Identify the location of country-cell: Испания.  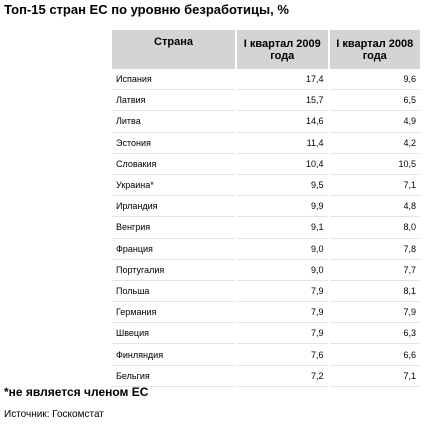
(173, 80).